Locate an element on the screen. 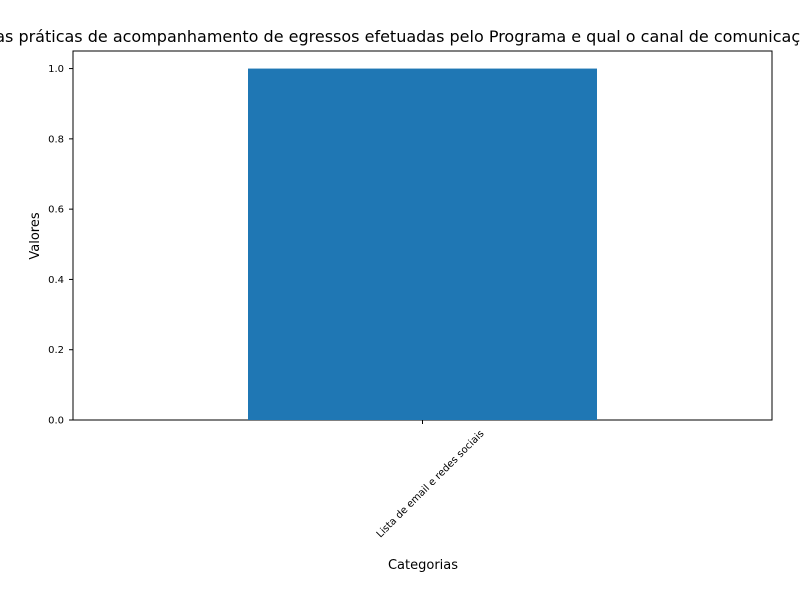 This screenshot has width=800, height=600. y-tick-label: 0.4 is located at coordinates (56, 280).